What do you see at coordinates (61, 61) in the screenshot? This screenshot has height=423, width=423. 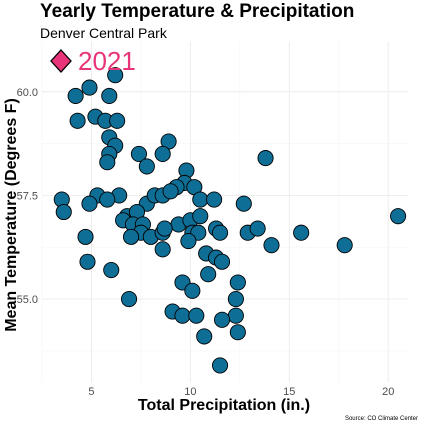 I see `legend-diamond-icon` at bounding box center [61, 61].